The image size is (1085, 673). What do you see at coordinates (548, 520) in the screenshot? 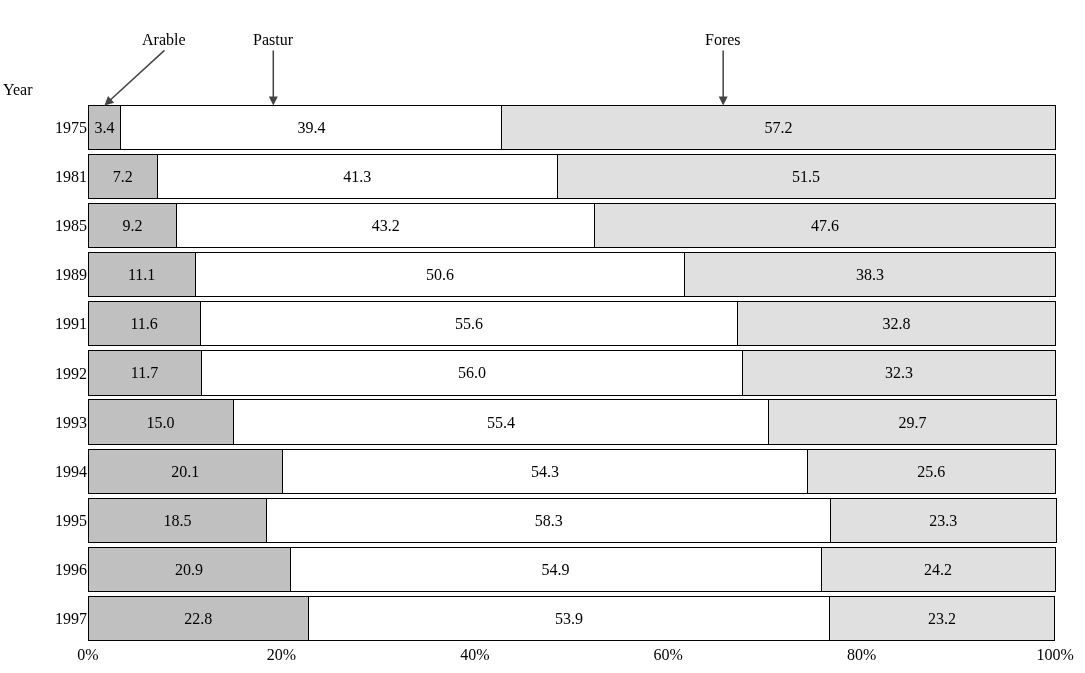
I see `data-label: 58.3` at bounding box center [548, 520].